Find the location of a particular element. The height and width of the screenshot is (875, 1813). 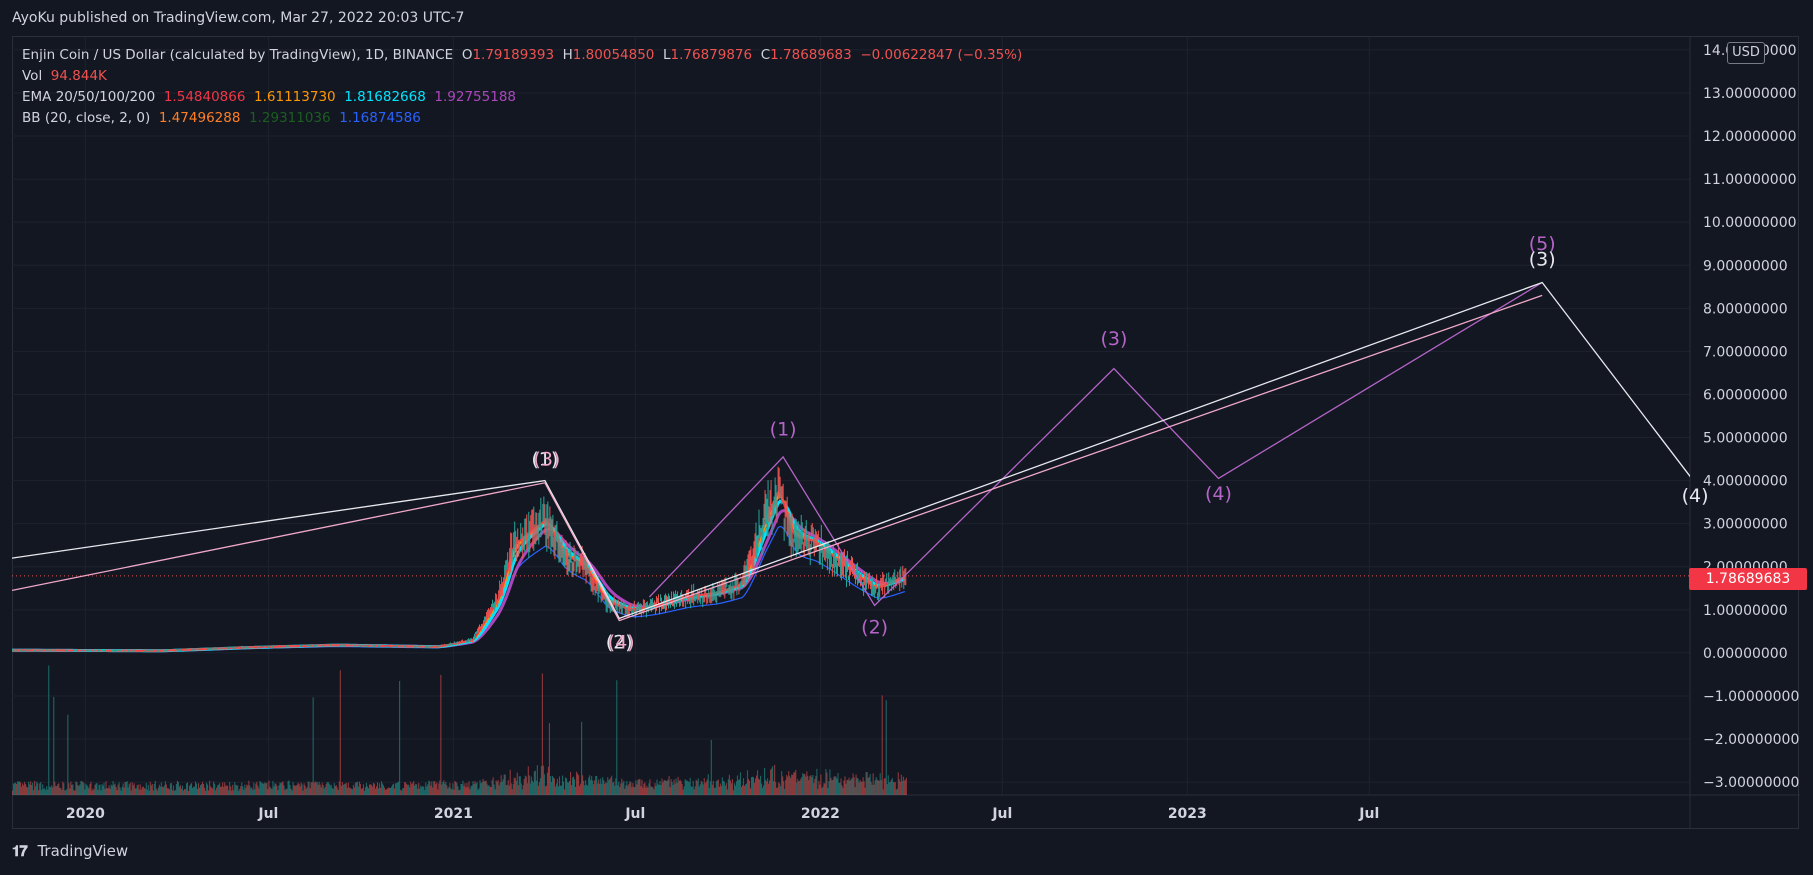

open-label: O is located at coordinates (467, 55).